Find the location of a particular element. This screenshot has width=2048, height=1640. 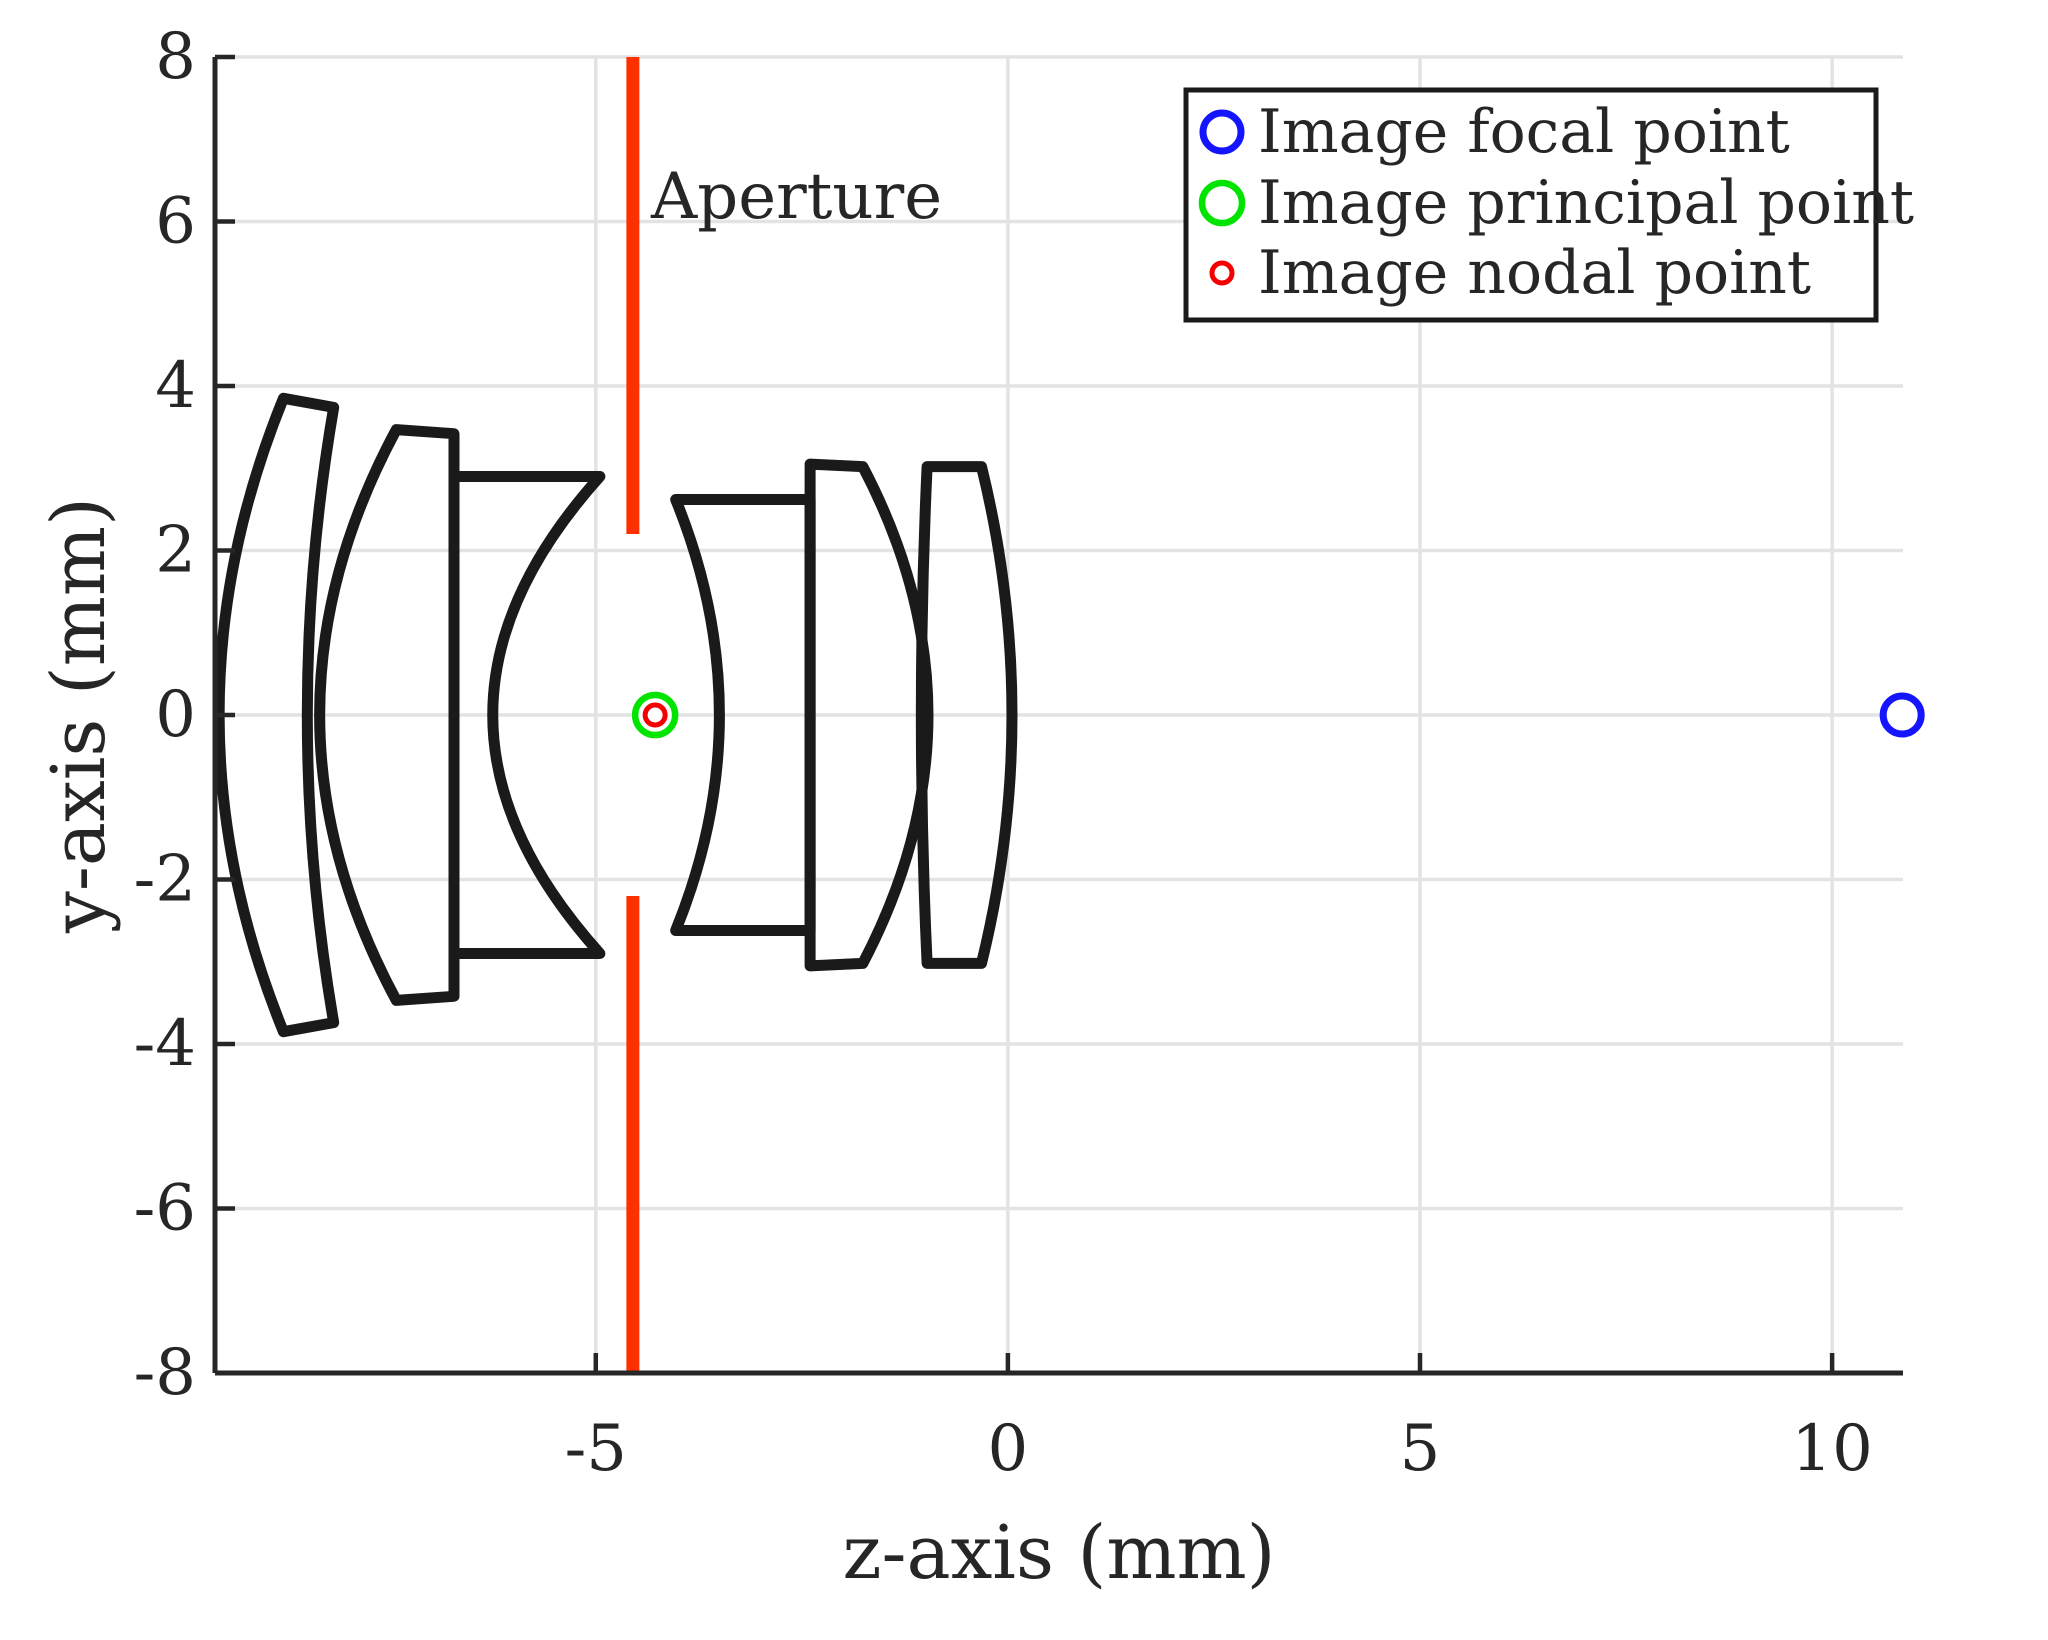

y-tick-label--2: -2 is located at coordinates (165, 880).